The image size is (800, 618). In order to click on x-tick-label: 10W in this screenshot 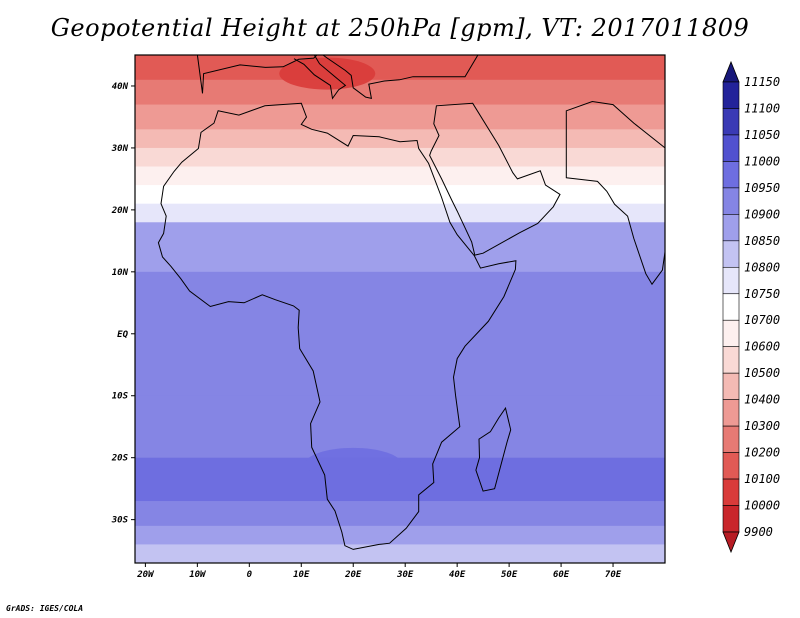, I will do `click(198, 575)`.